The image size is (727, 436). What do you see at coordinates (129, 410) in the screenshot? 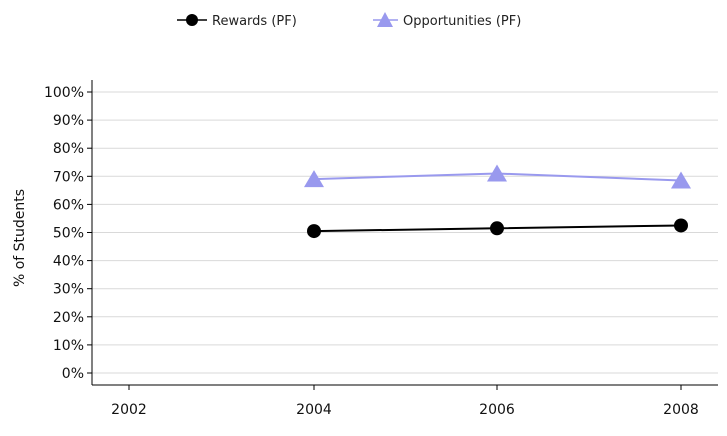
I see `x-tick-label: 2002` at bounding box center [129, 410].